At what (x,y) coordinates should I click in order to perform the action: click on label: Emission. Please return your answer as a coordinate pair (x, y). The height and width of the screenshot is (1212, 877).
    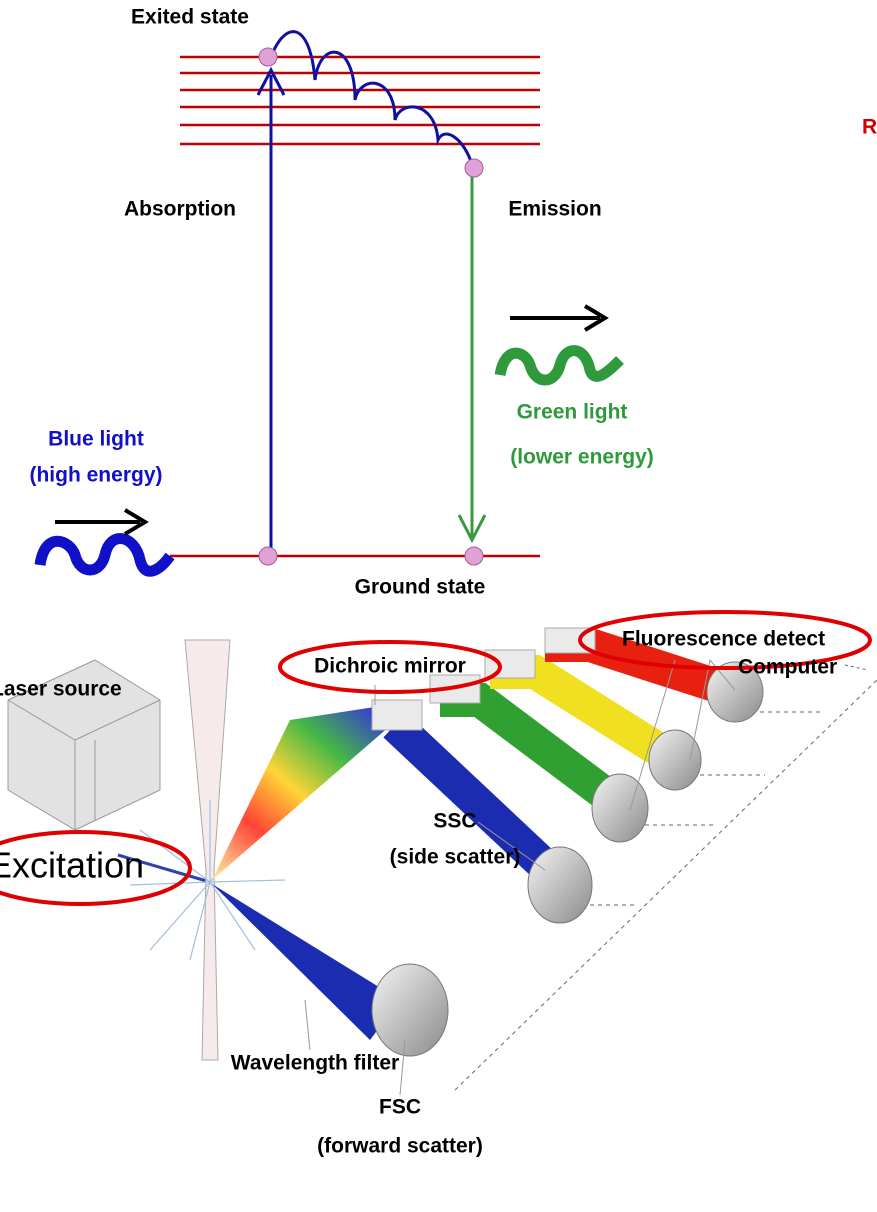
    Looking at the image, I should click on (554, 209).